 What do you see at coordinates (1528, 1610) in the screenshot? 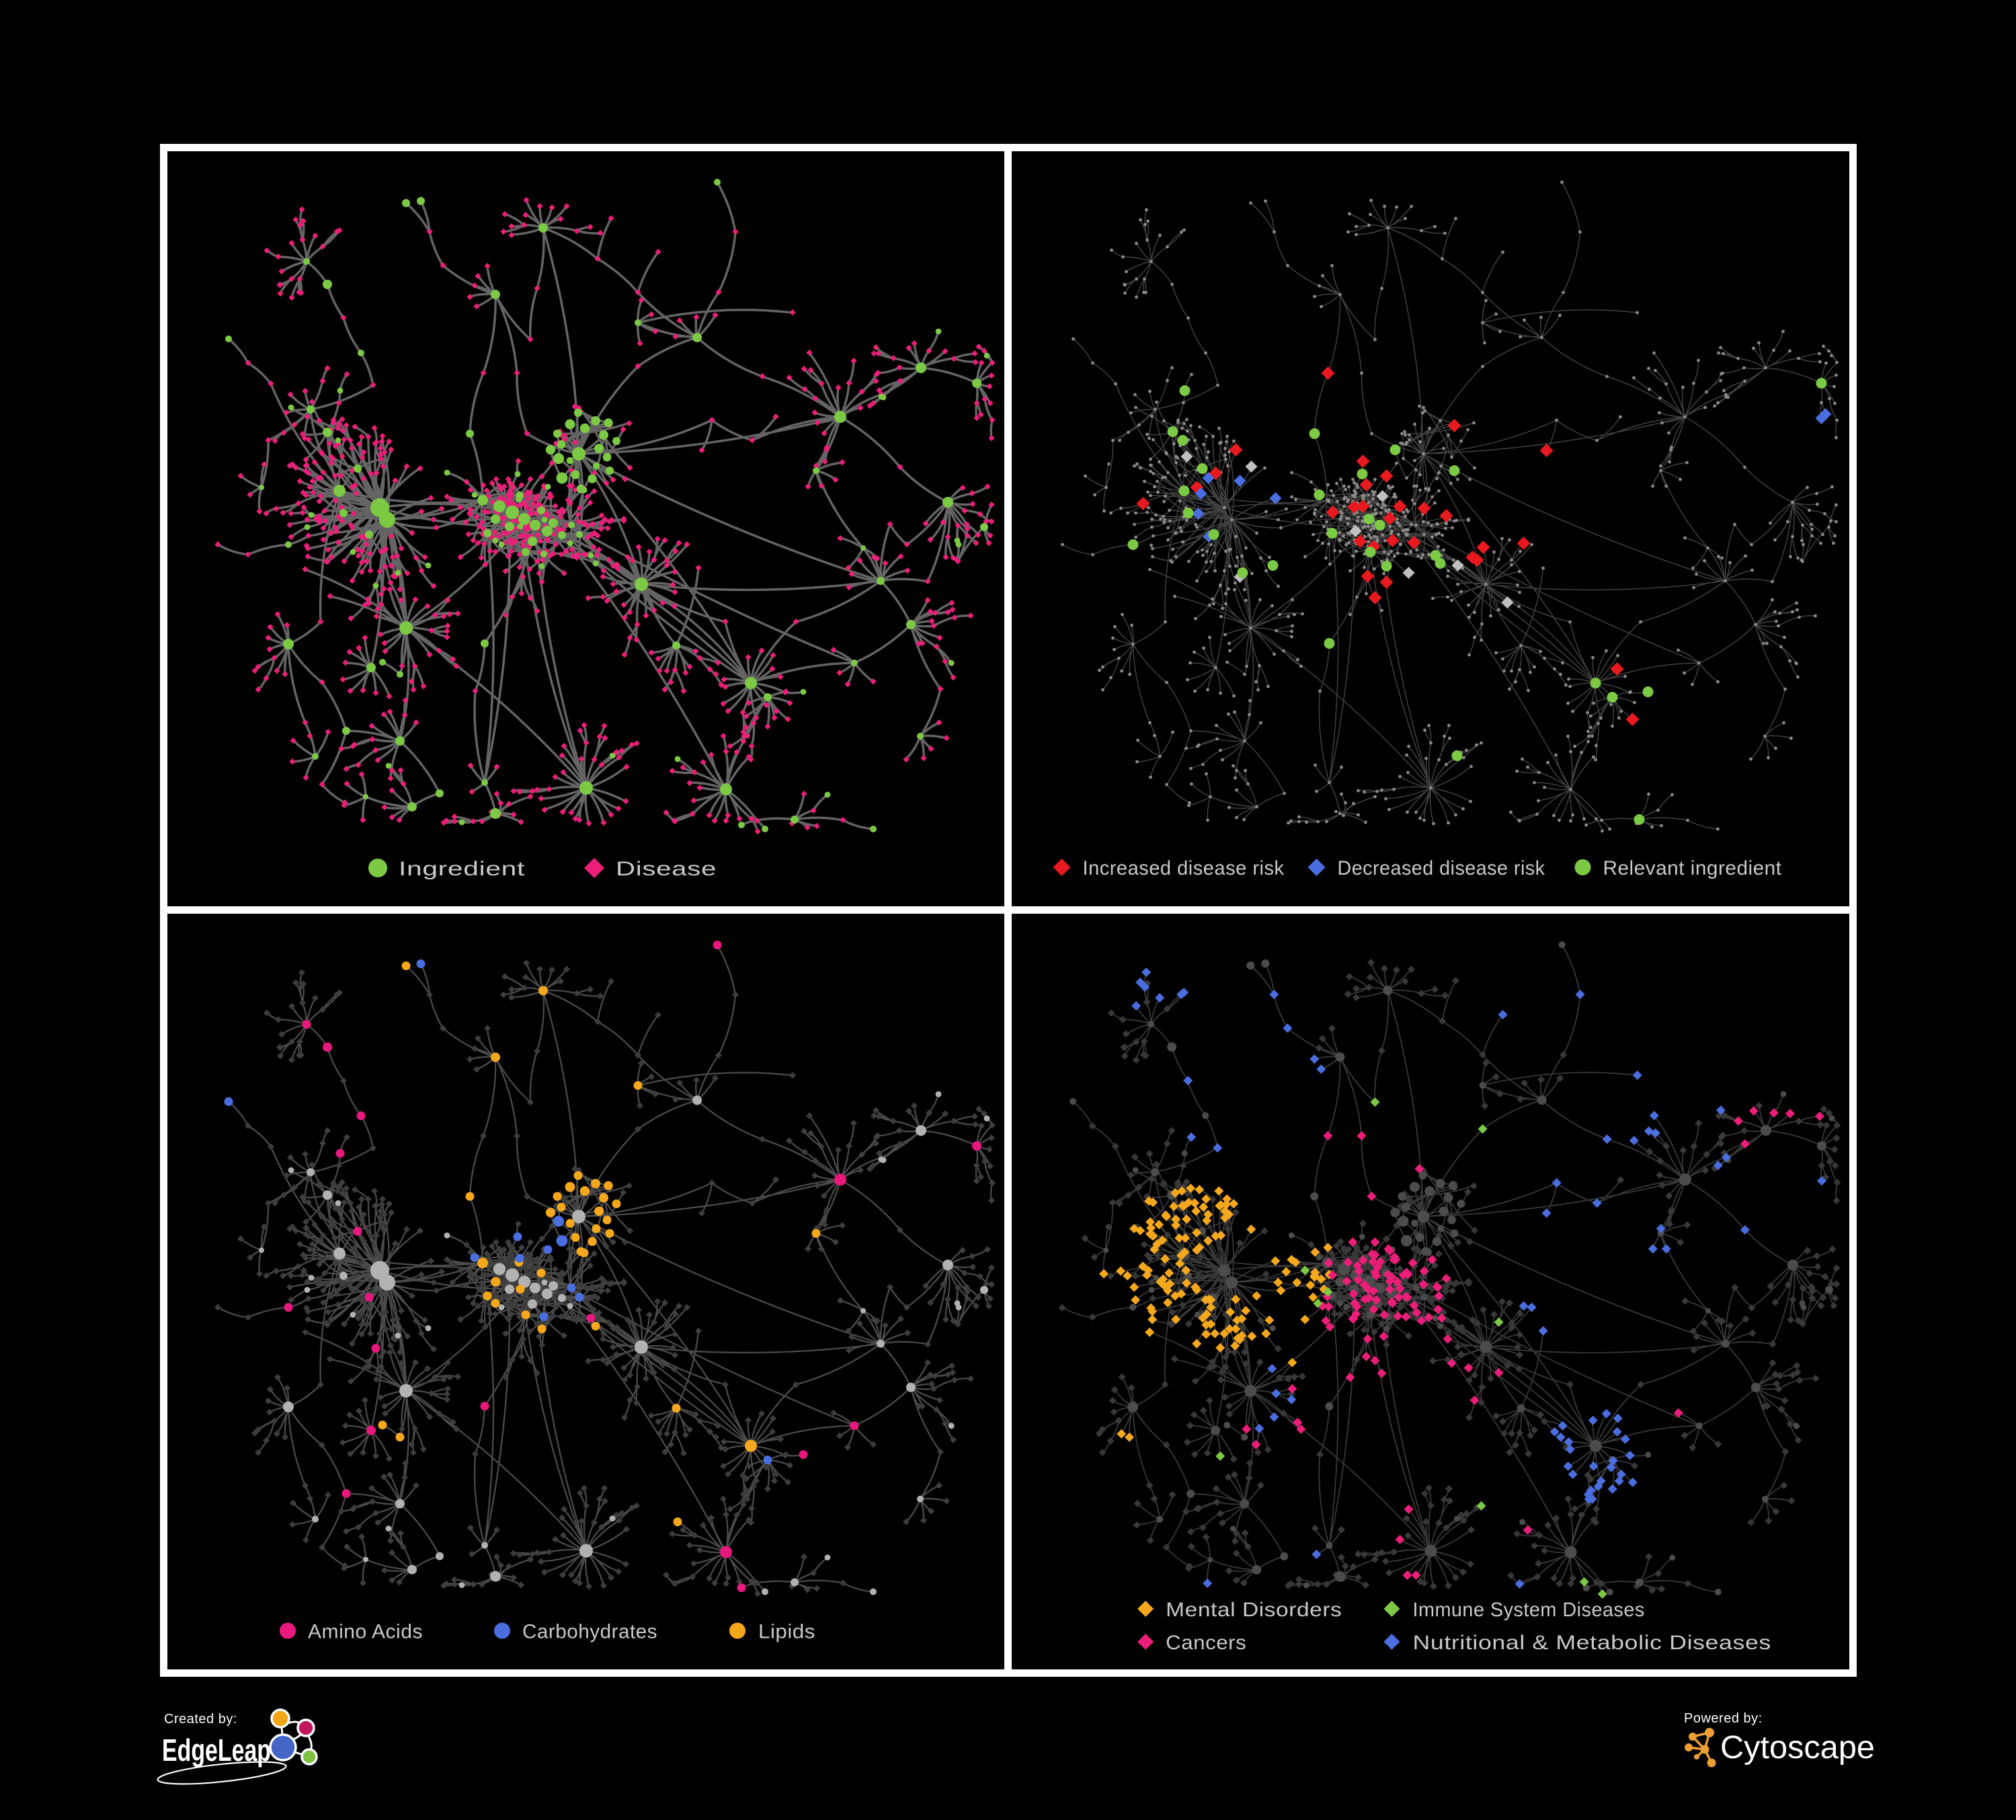
I see `svg-text: Immune System Diseases` at bounding box center [1528, 1610].